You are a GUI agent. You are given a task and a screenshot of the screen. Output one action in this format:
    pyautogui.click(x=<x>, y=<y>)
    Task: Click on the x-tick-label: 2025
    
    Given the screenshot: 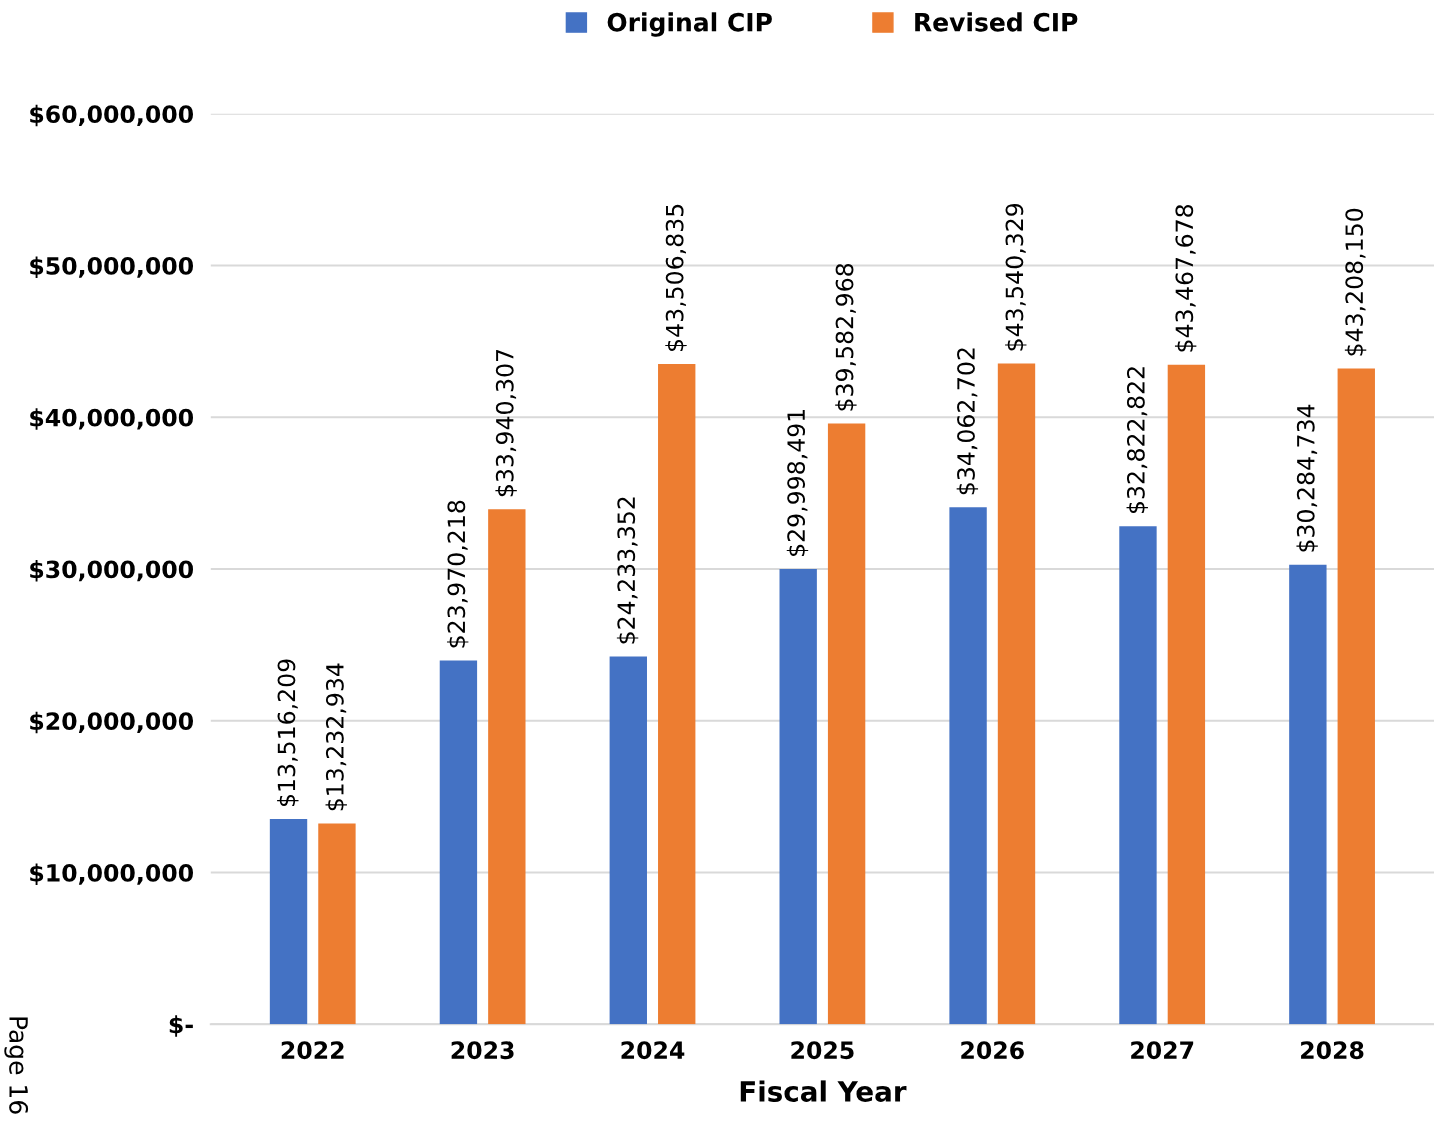 What is the action you would take?
    pyautogui.click(x=822, y=1050)
    